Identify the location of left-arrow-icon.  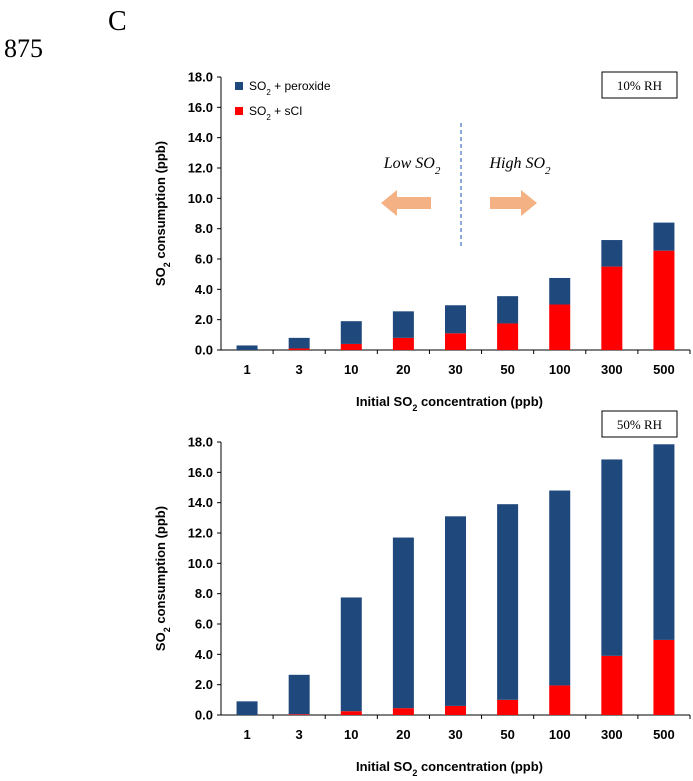
(406, 203).